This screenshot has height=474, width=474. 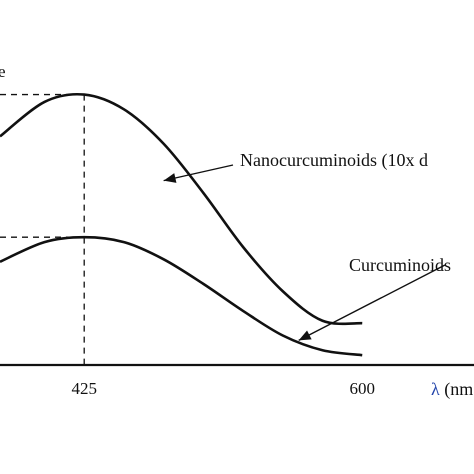 I want to click on x-tick-label-425: 425, so click(x=84, y=388).